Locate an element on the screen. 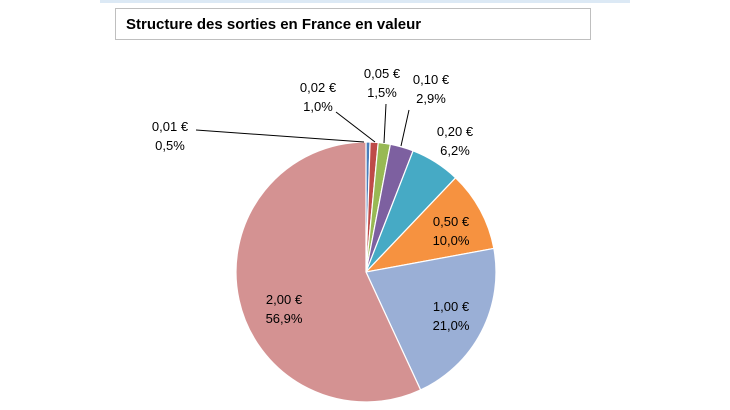 Image resolution: width=730 pixels, height=410 pixels. slice-value-label: 56,9% is located at coordinates (284, 318).